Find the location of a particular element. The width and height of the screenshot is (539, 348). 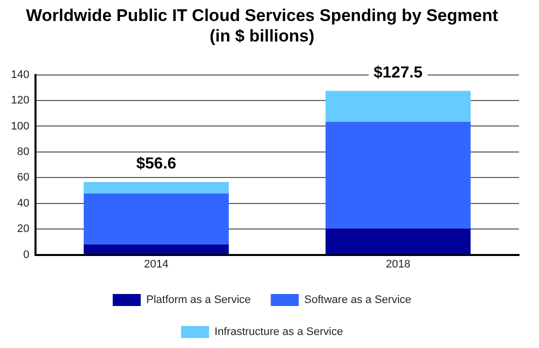

legend-label: Platform as a Service is located at coordinates (198, 300).